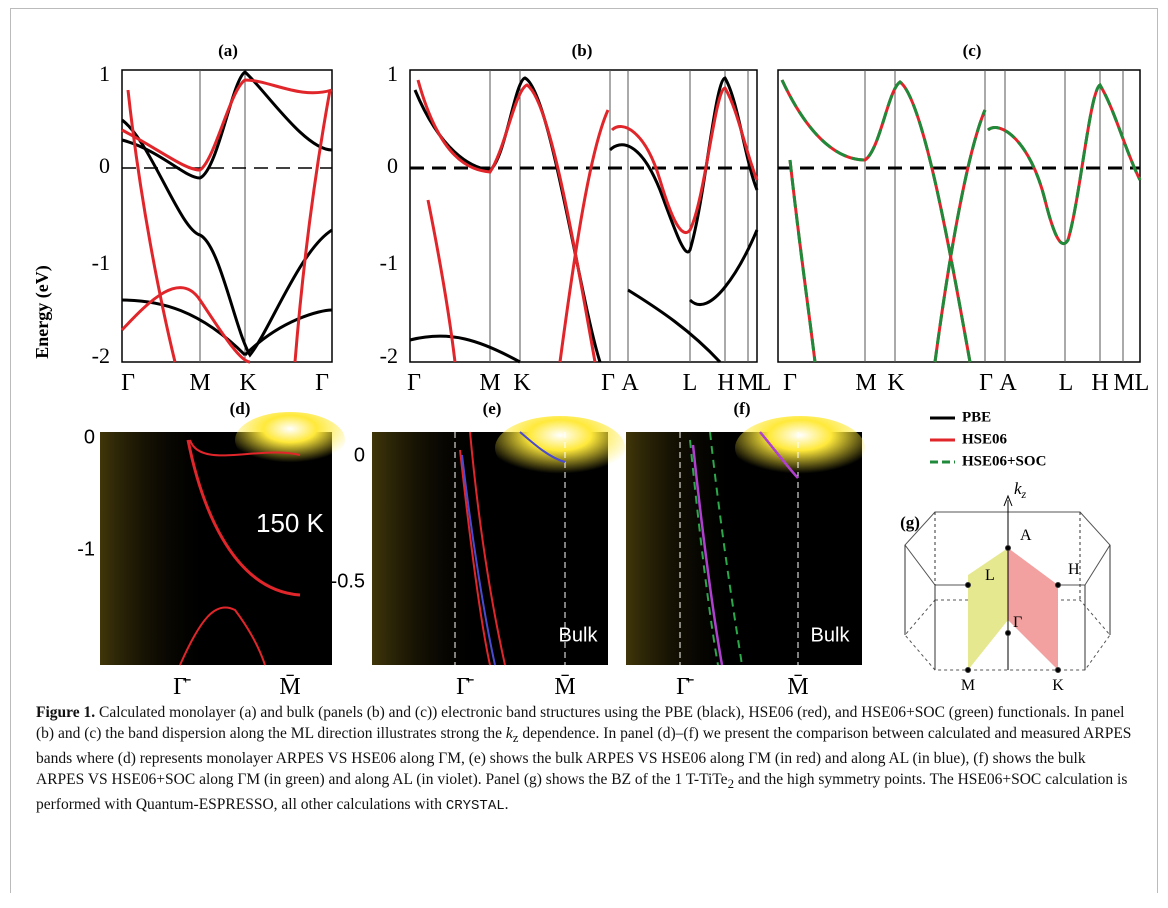 The image size is (1168, 908). What do you see at coordinates (1004, 461) in the screenshot?
I see `legend-label: HSE06+SOC` at bounding box center [1004, 461].